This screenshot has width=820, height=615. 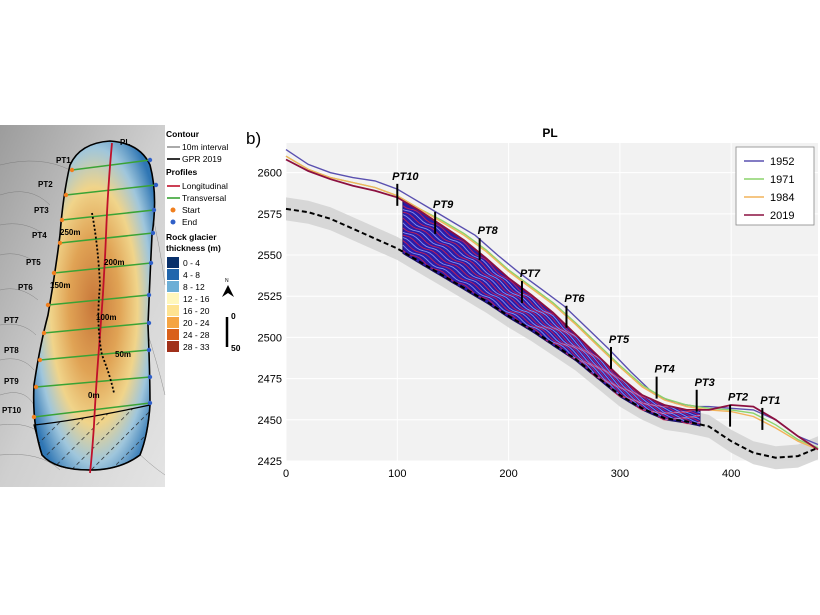 What do you see at coordinates (202, 159) in the screenshot?
I see `legend-contour-gpr: GPR 2019` at bounding box center [202, 159].